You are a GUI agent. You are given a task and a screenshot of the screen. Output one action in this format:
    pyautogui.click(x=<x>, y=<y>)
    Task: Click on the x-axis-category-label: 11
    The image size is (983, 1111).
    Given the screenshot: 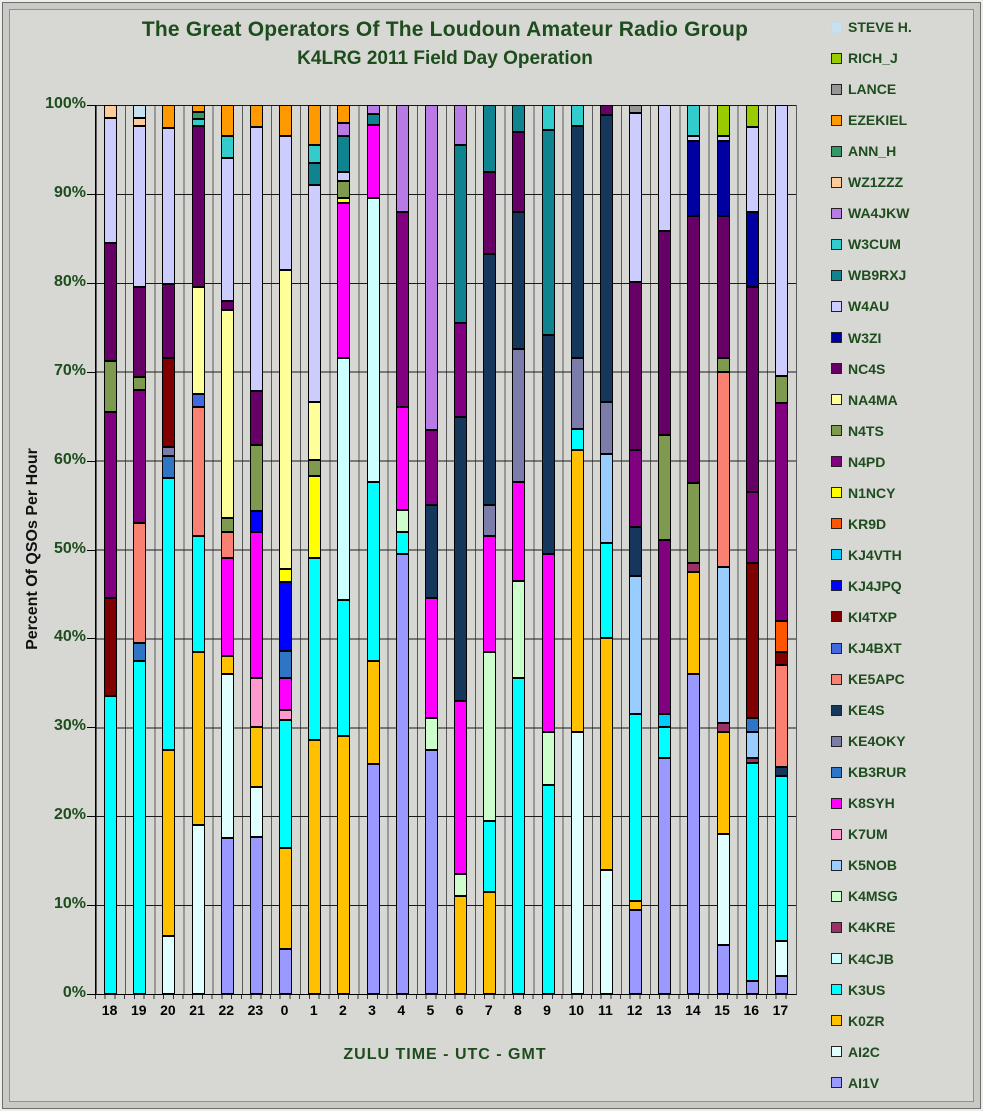 What is the action you would take?
    pyautogui.click(x=605, y=1010)
    